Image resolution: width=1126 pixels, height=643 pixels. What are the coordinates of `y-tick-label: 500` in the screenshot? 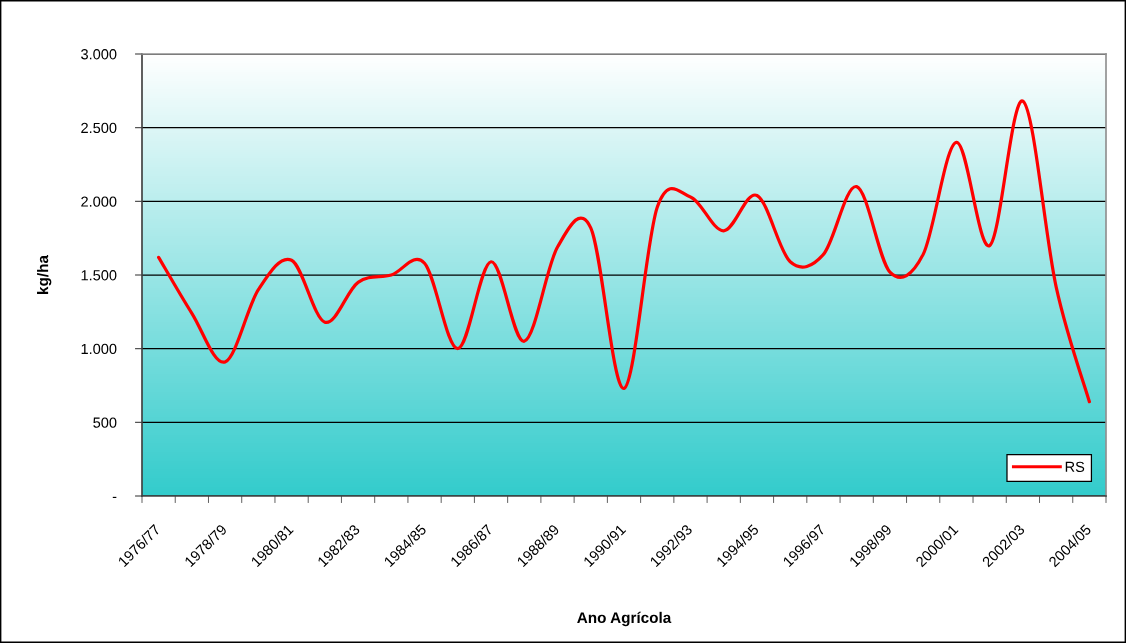 It's located at (105, 422).